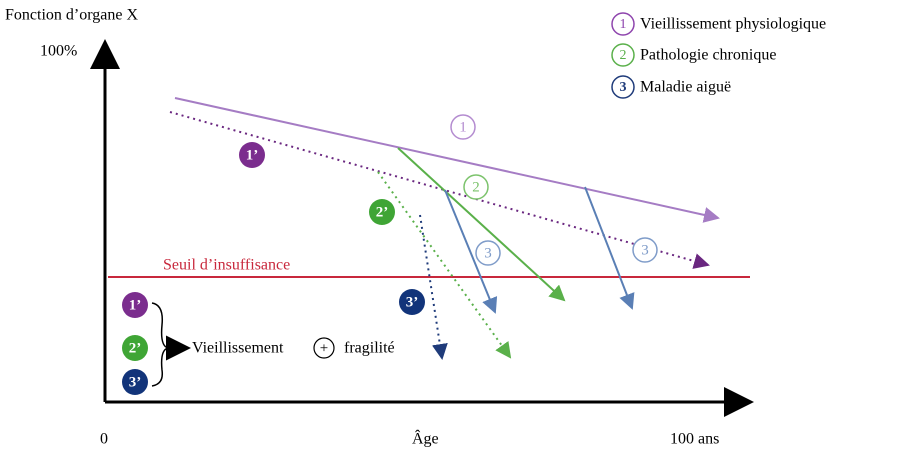 This screenshot has width=899, height=452. I want to click on marker-label: 1, so click(463, 127).